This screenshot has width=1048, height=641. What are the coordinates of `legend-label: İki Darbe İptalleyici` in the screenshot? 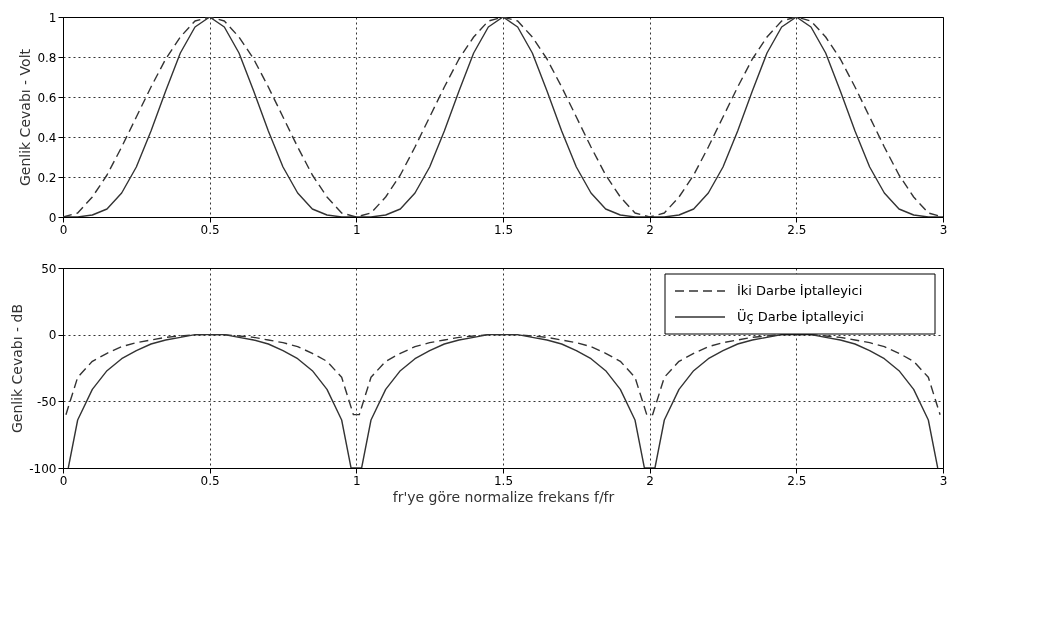 It's located at (800, 290).